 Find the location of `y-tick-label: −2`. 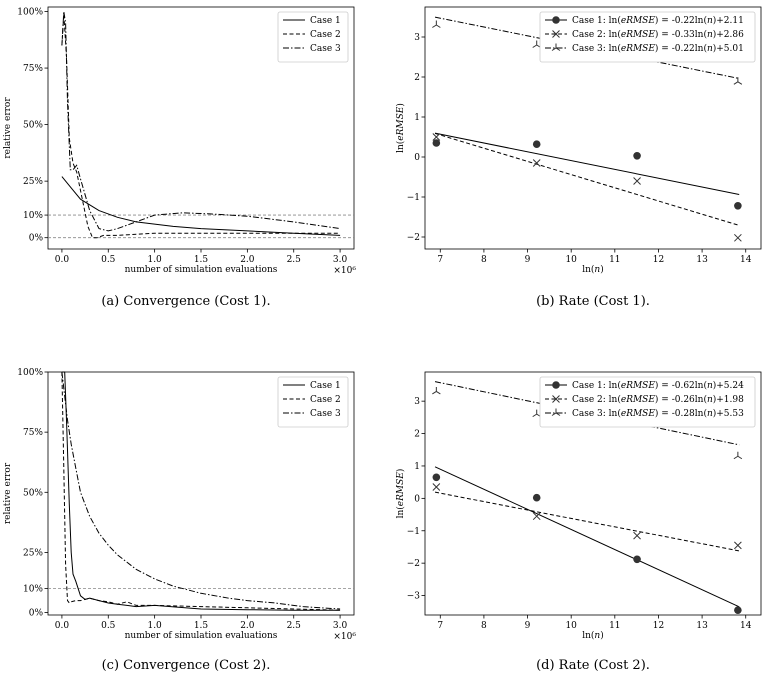

y-tick-label: −2 is located at coordinates (413, 238).